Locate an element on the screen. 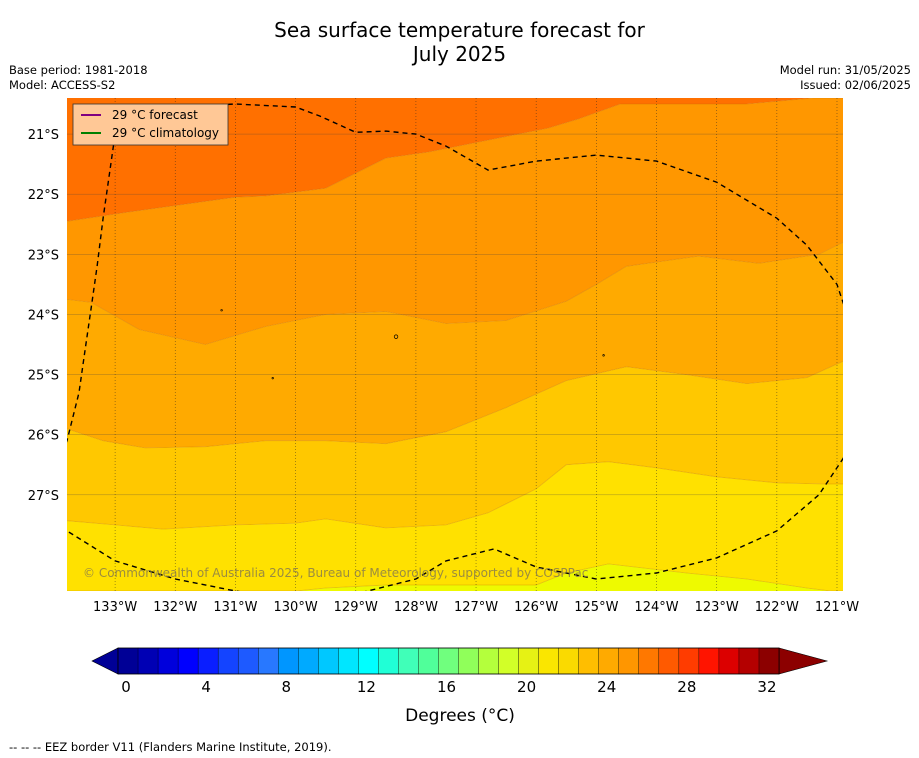 This screenshot has width=919, height=758. model-name: Model: ACCESS-S2 is located at coordinates (62, 85).